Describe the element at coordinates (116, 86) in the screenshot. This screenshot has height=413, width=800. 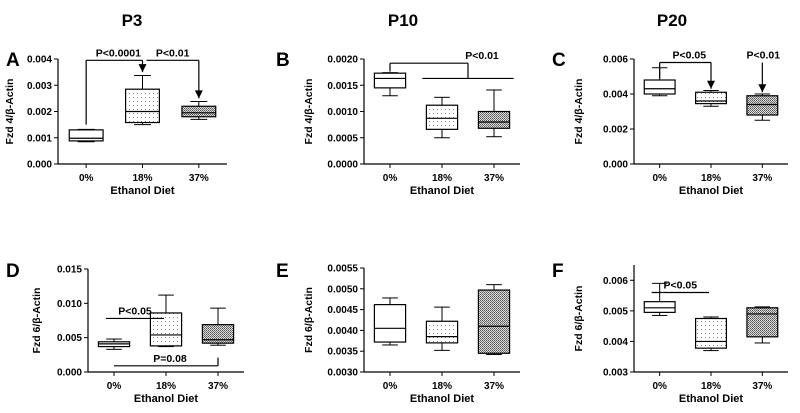
I see `significance-annotation: P<0.0001` at that location.